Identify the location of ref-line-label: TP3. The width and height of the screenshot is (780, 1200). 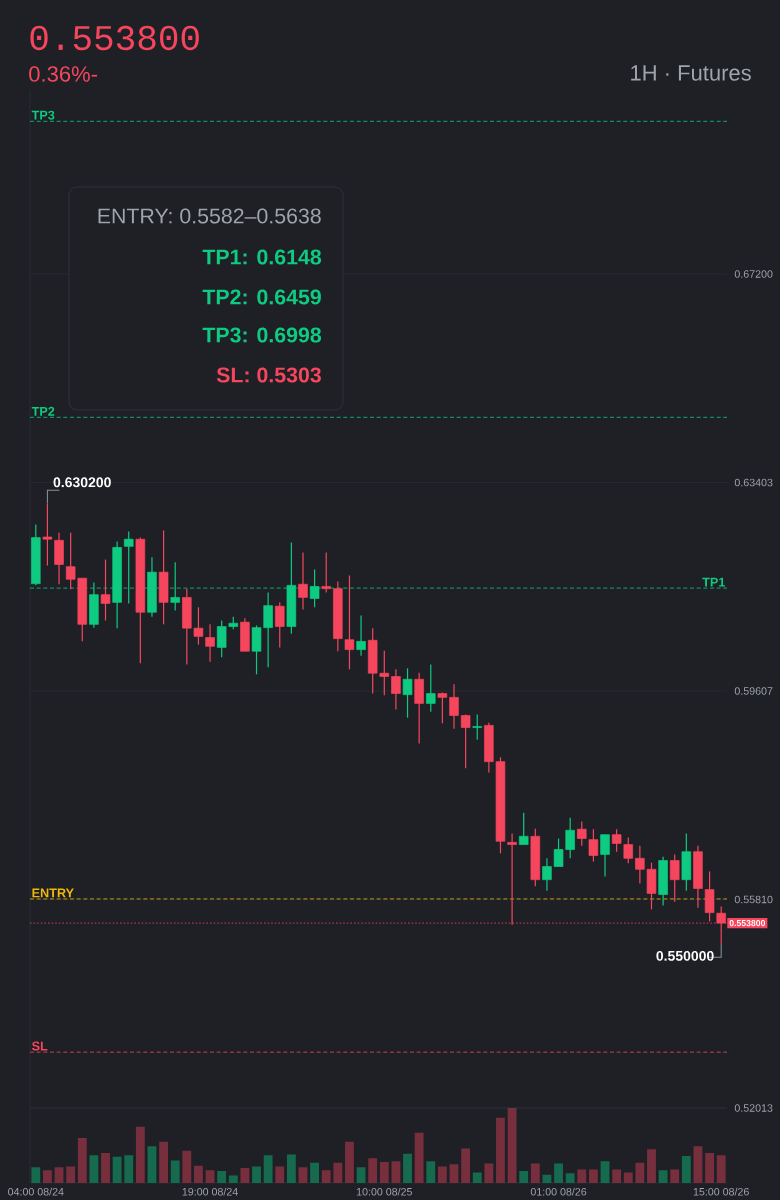
(43, 115).